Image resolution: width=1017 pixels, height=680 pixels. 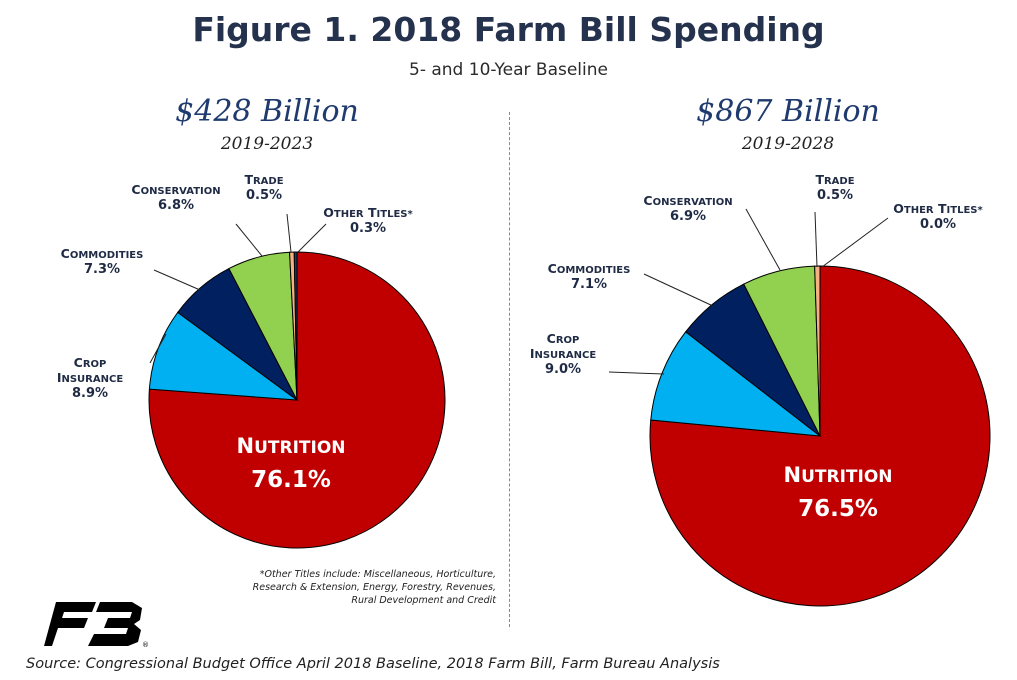 What do you see at coordinates (678, 290) in the screenshot?
I see `right-label-commodities-leader` at bounding box center [678, 290].